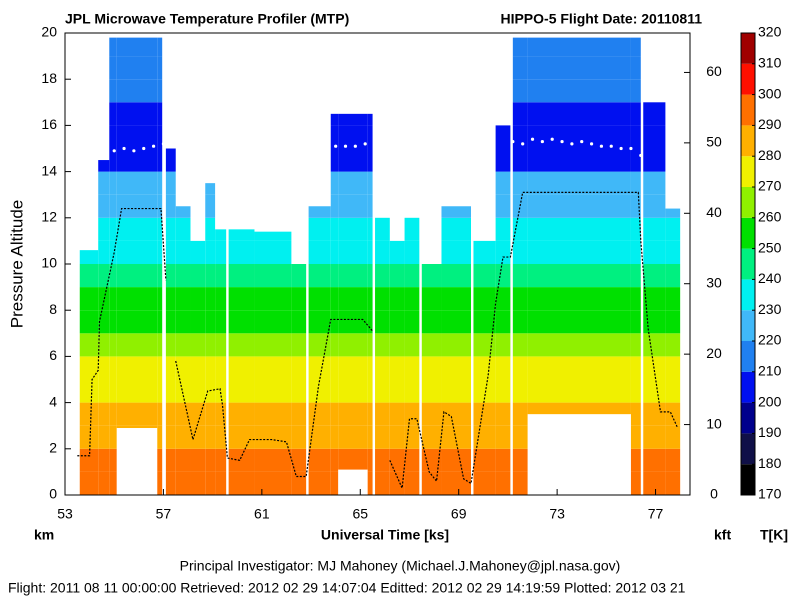 Image resolution: width=800 pixels, height=600 pixels. I want to click on colorbar-tick-label: 250, so click(770, 247).